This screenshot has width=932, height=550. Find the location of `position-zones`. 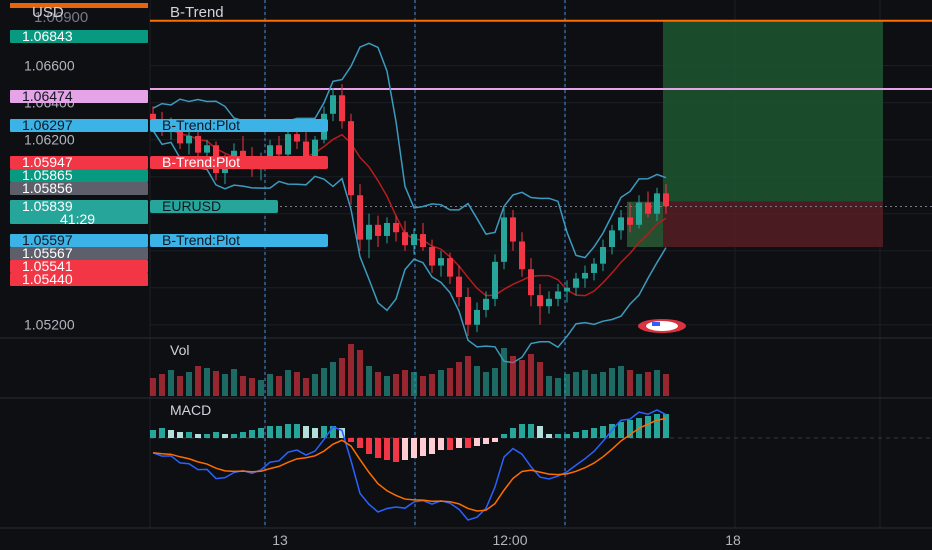

position-zones is located at coordinates (755, 134).